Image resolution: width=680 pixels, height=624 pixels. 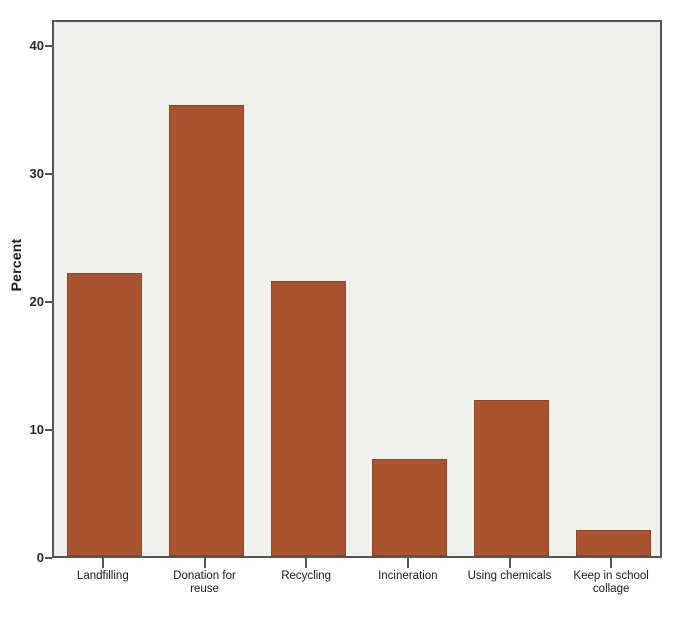 What do you see at coordinates (36, 173) in the screenshot?
I see `y-tick-label: 30` at bounding box center [36, 173].